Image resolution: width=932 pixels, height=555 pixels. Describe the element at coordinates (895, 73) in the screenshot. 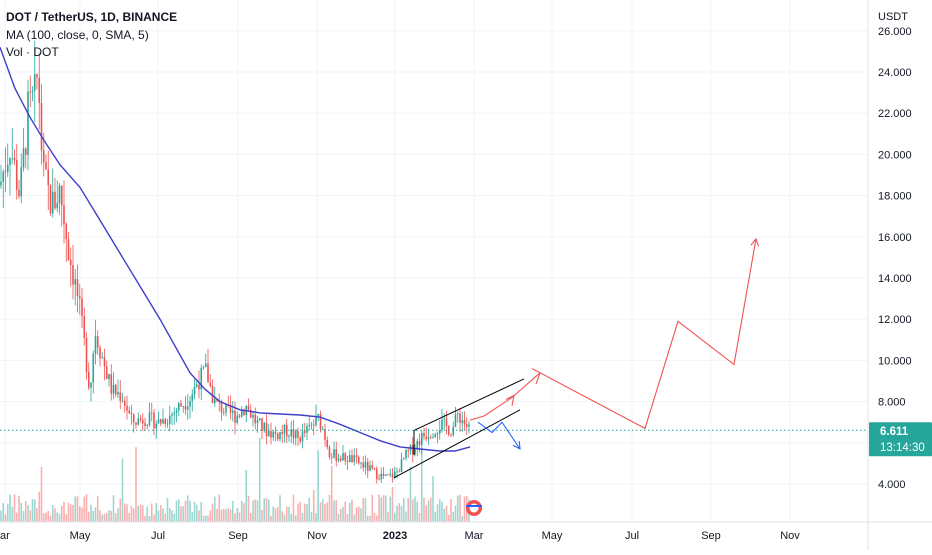

I see `price-tick-label: 24.000` at that location.